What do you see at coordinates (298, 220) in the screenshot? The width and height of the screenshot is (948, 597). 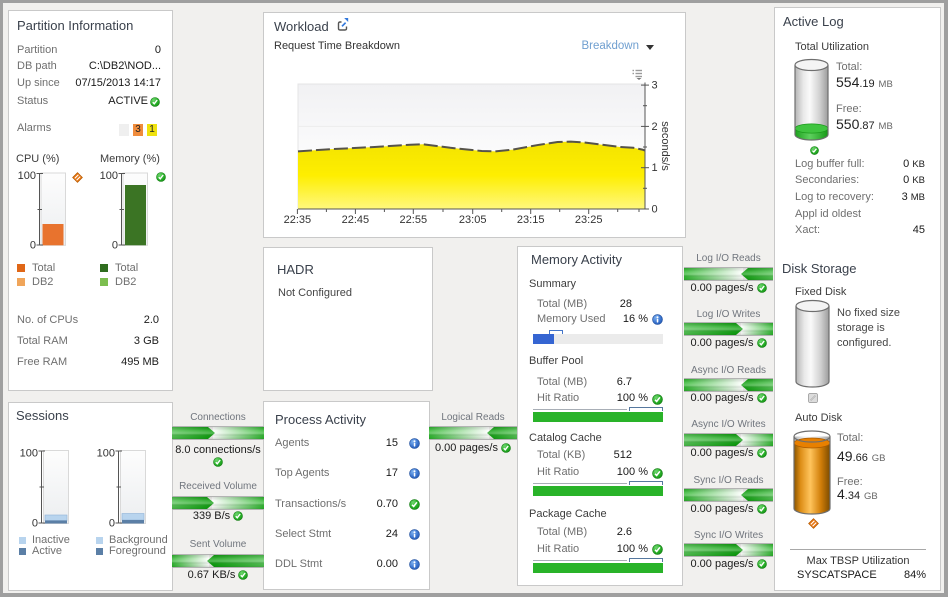 I see `svg-text: 22:35` at bounding box center [298, 220].